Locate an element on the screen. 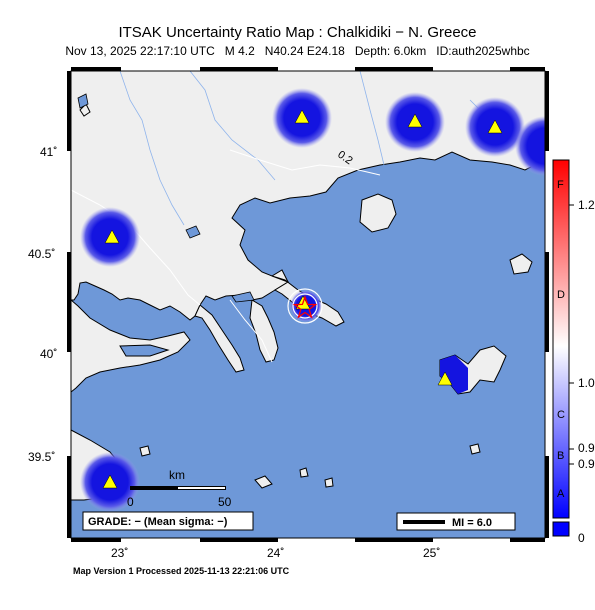 The width and height of the screenshot is (595, 610). colorbar-ticks is located at coordinates (571, 334).